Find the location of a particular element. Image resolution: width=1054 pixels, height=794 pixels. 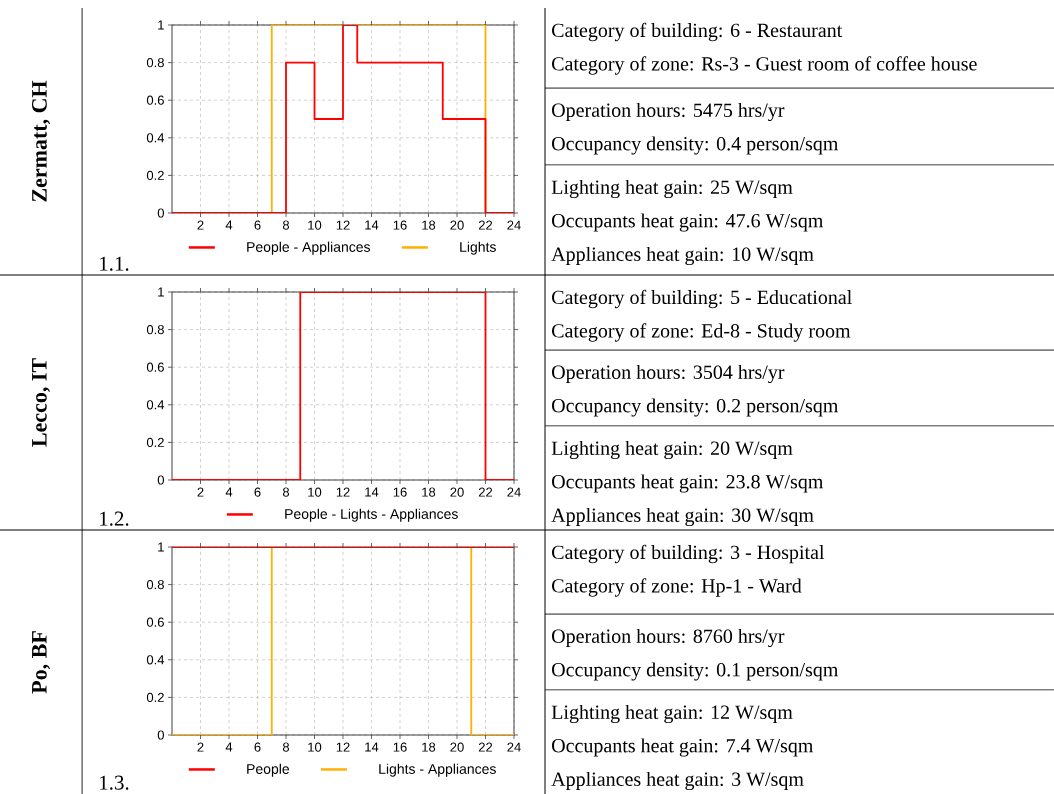

text: Po, BF is located at coordinates (41, 662).